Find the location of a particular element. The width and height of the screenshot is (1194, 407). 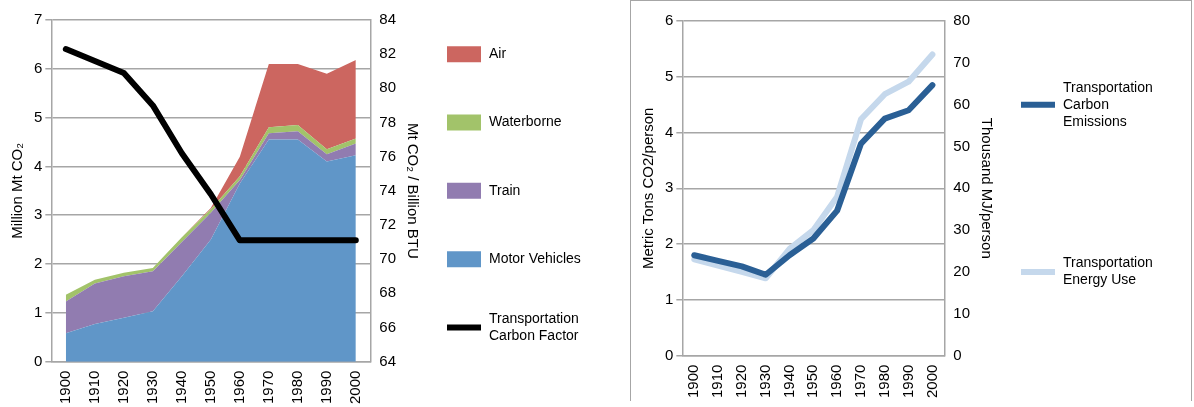

y2-tick-label: 78 is located at coordinates (387, 121).